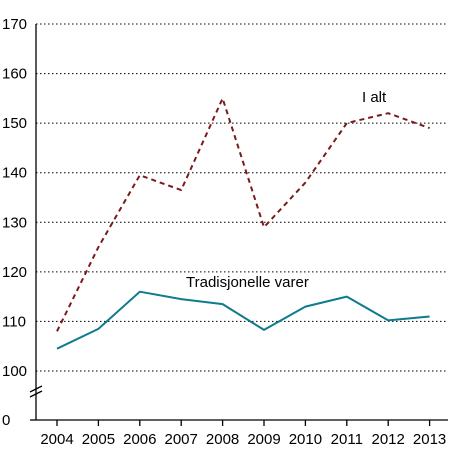  Describe the element at coordinates (388, 439) in the screenshot. I see `x-tick-label-2012: 2012` at that location.